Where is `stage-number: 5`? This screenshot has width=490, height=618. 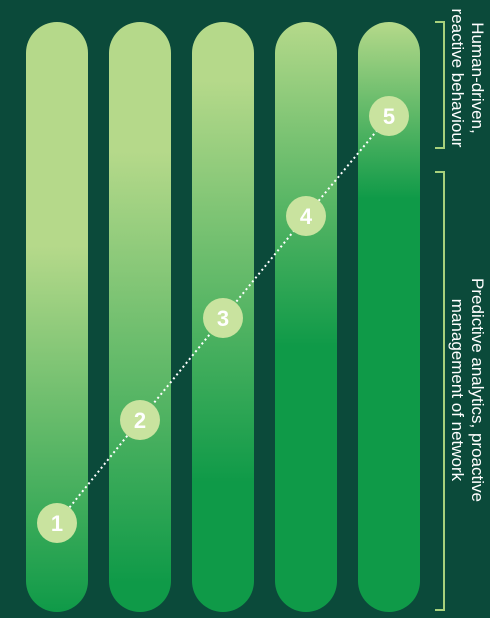
stage-number: 5 is located at coordinates (389, 116).